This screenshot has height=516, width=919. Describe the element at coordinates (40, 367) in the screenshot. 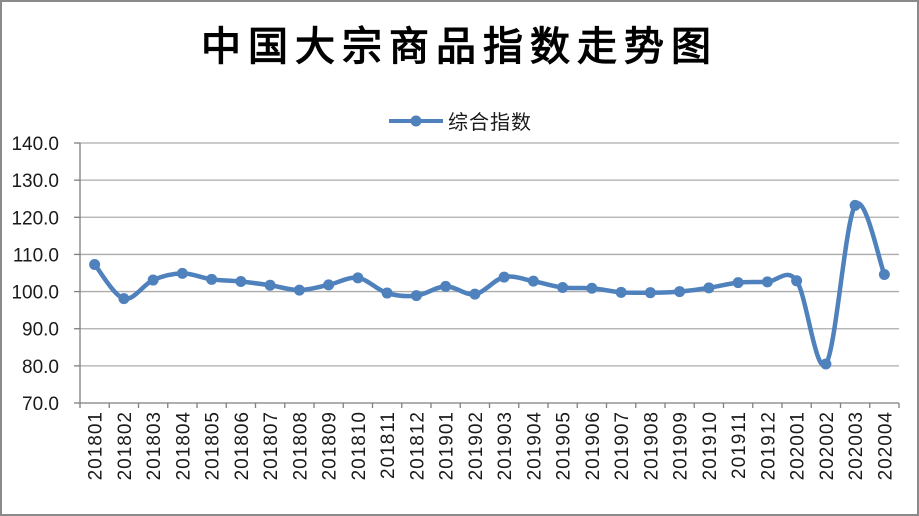

I see `y-tick-label: 80.0` at that location.